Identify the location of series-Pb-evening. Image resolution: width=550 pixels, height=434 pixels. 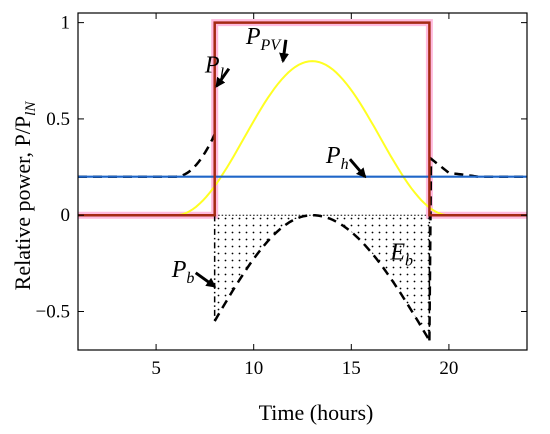
(477, 248).